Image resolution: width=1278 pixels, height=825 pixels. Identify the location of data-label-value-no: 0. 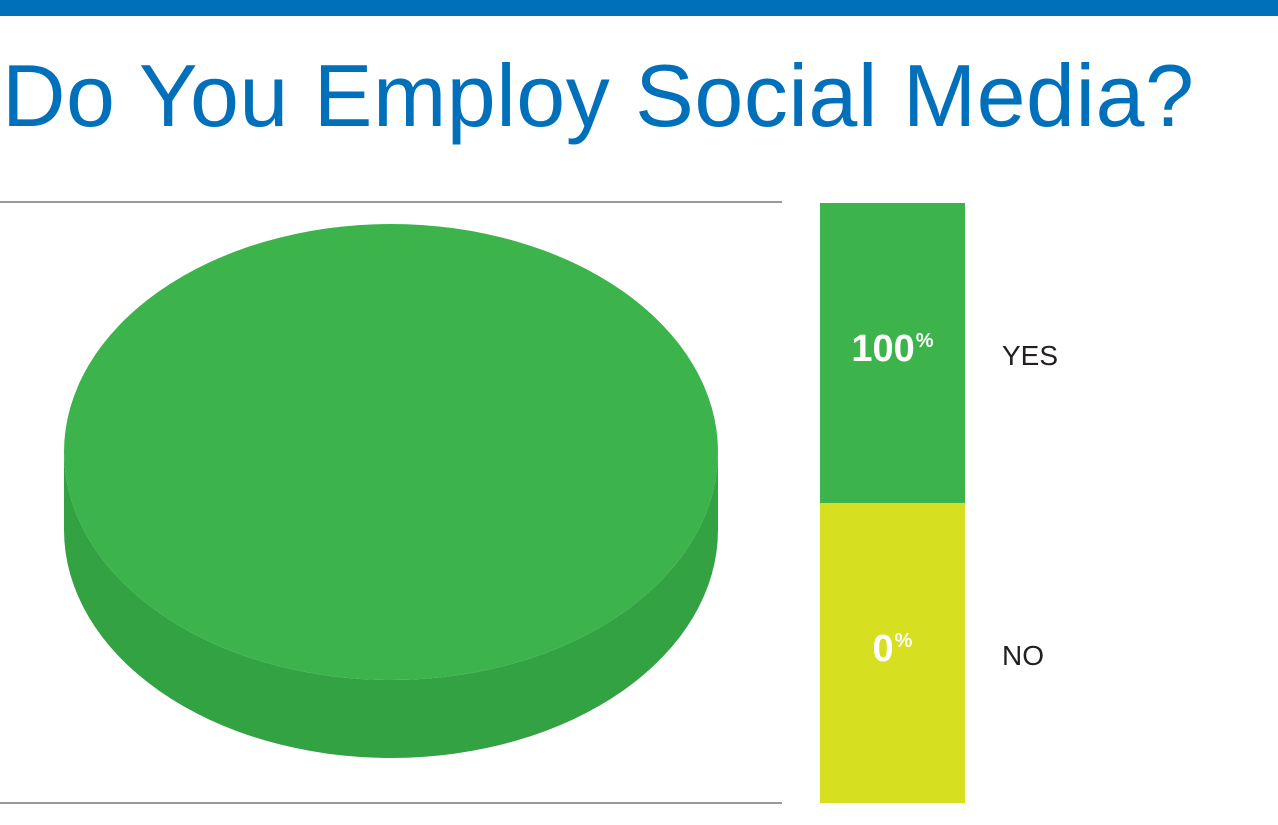
(883, 649).